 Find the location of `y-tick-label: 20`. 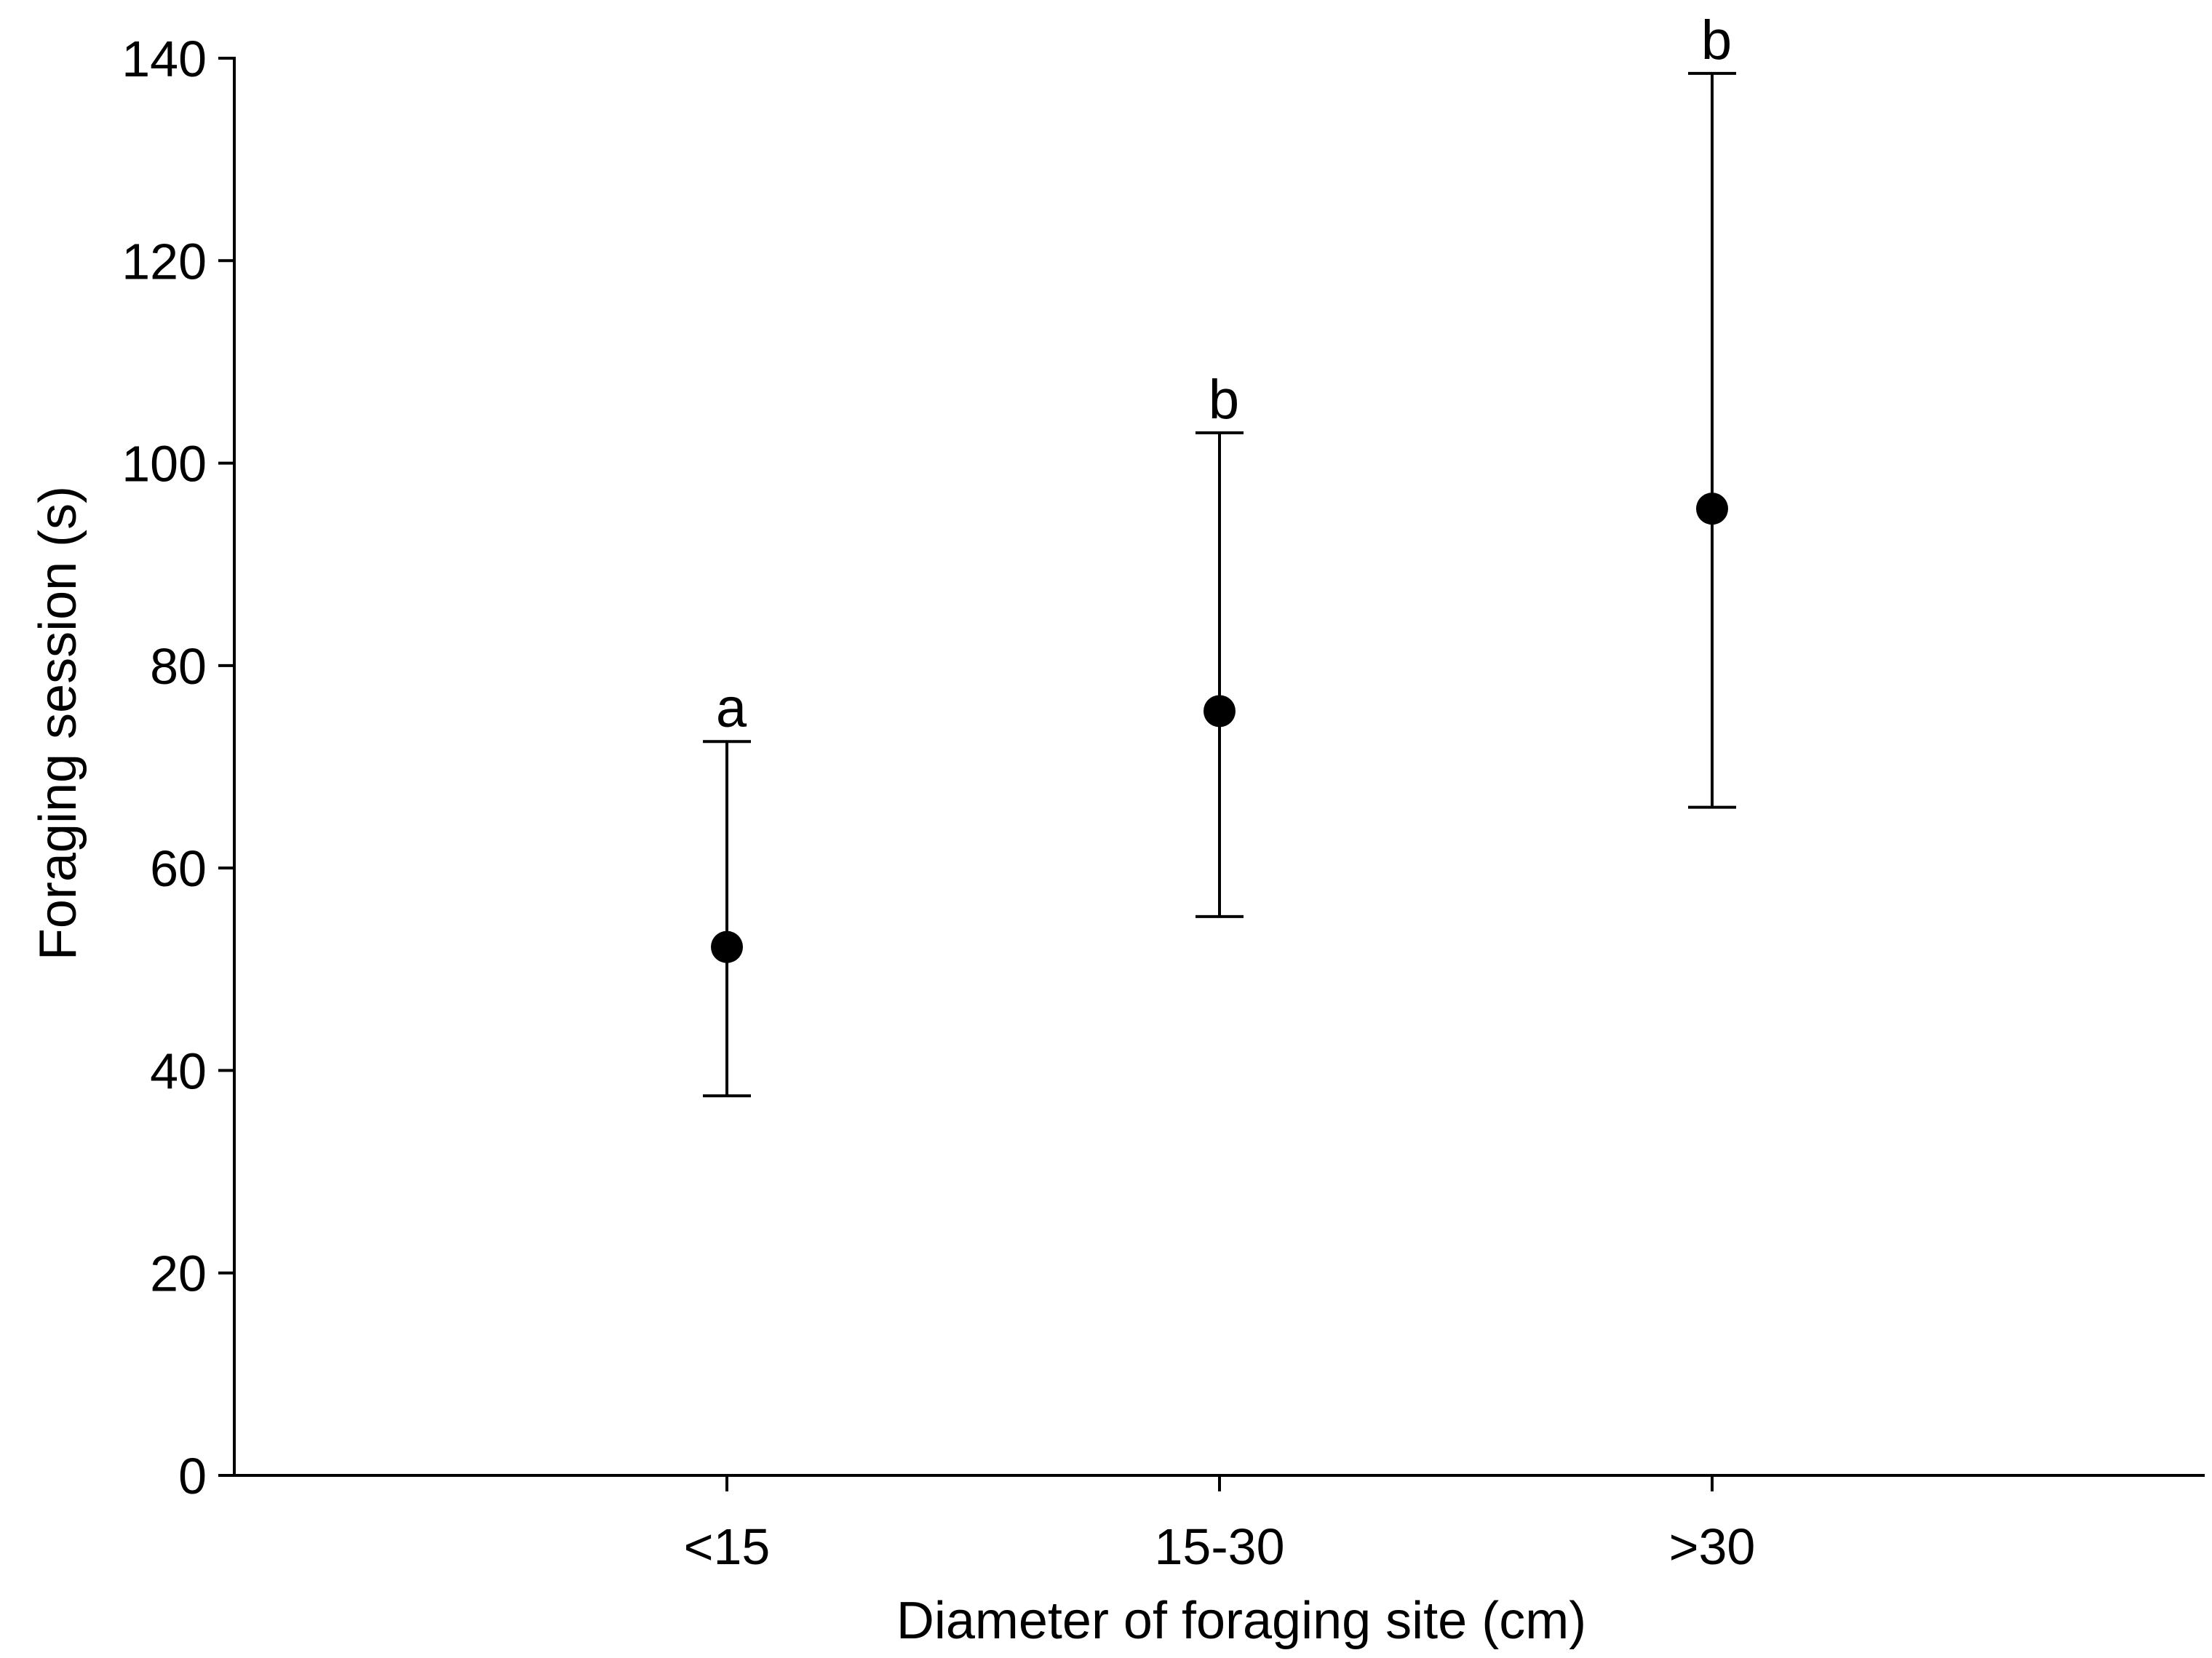

y-tick-label: 20 is located at coordinates (178, 1274).